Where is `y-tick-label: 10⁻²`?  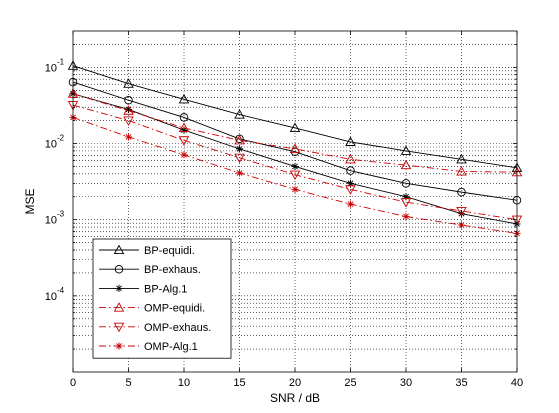 y-tick-label: 10⁻² is located at coordinates (55, 142).